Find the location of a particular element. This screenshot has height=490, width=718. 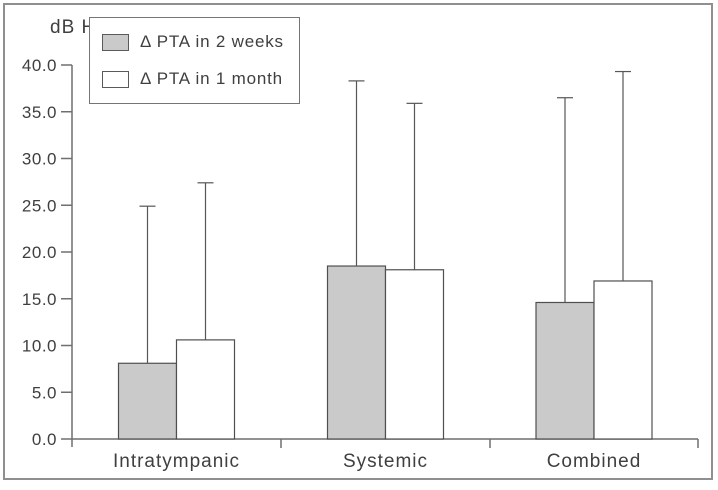

legend-label-2-weeks: Δ PTA in 2 weeks is located at coordinates (212, 41).